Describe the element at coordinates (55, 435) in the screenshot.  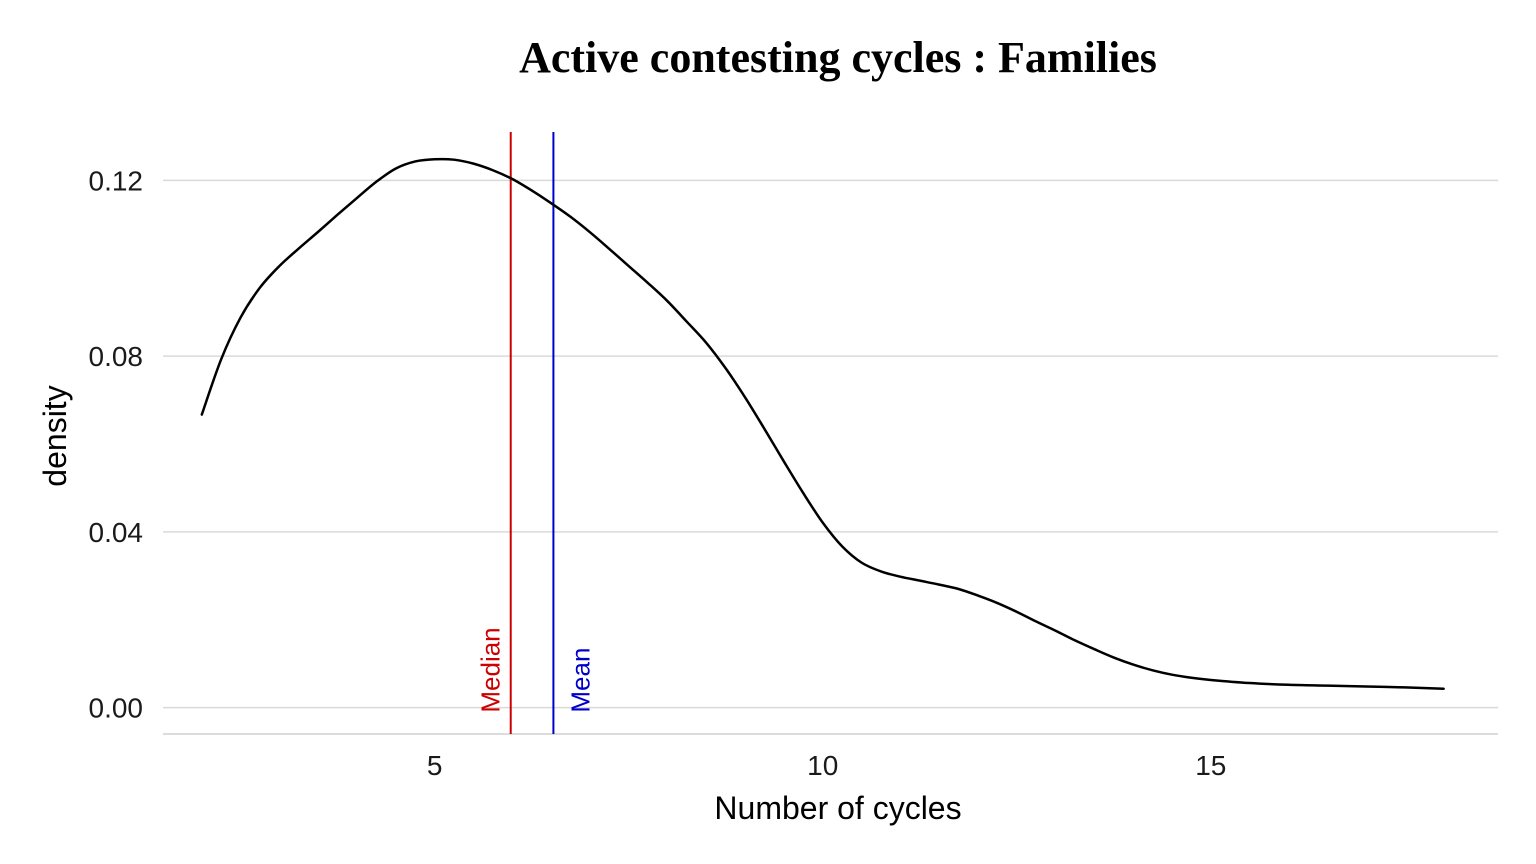
I see `y-axis-title: density` at that location.